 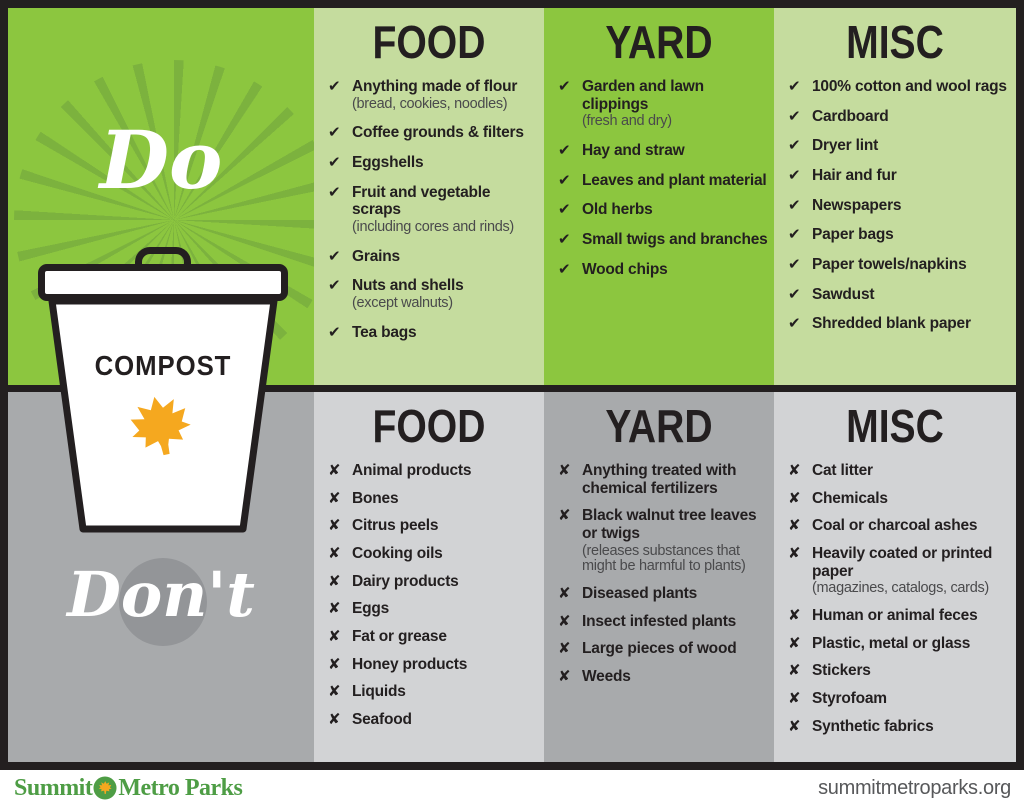 What do you see at coordinates (853, 235) in the screenshot?
I see `item-text: Paper bags` at bounding box center [853, 235].